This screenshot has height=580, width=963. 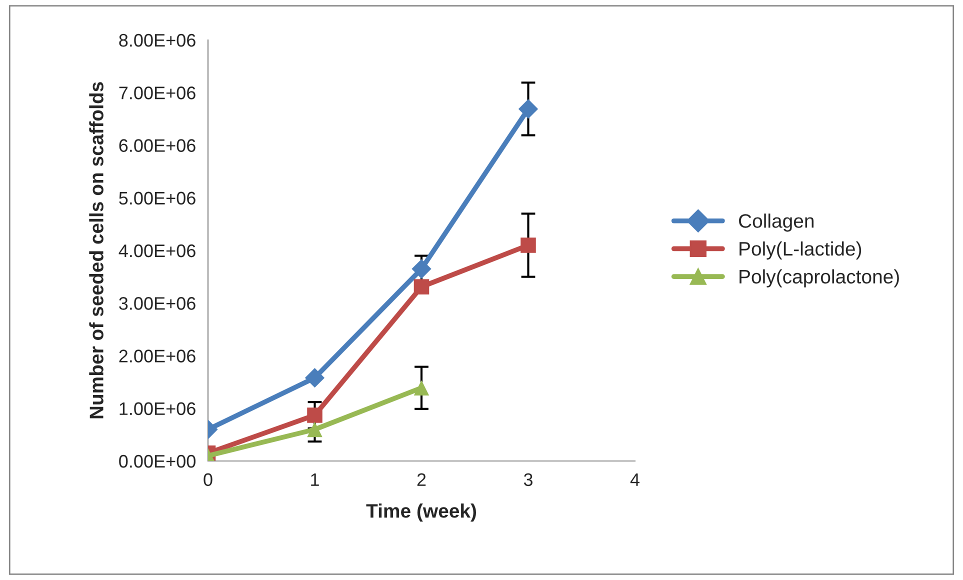 I want to click on y-tick-label: 7.00E+06, so click(x=157, y=93).